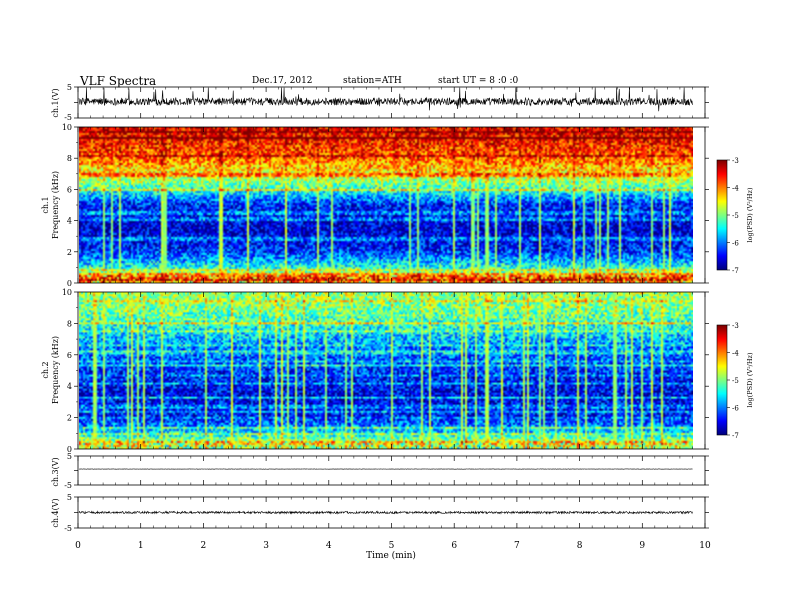 Image resolution: width=792 pixels, height=612 pixels. Describe the element at coordinates (329, 546) in the screenshot. I see `time-tick-label-4: 4` at that location.